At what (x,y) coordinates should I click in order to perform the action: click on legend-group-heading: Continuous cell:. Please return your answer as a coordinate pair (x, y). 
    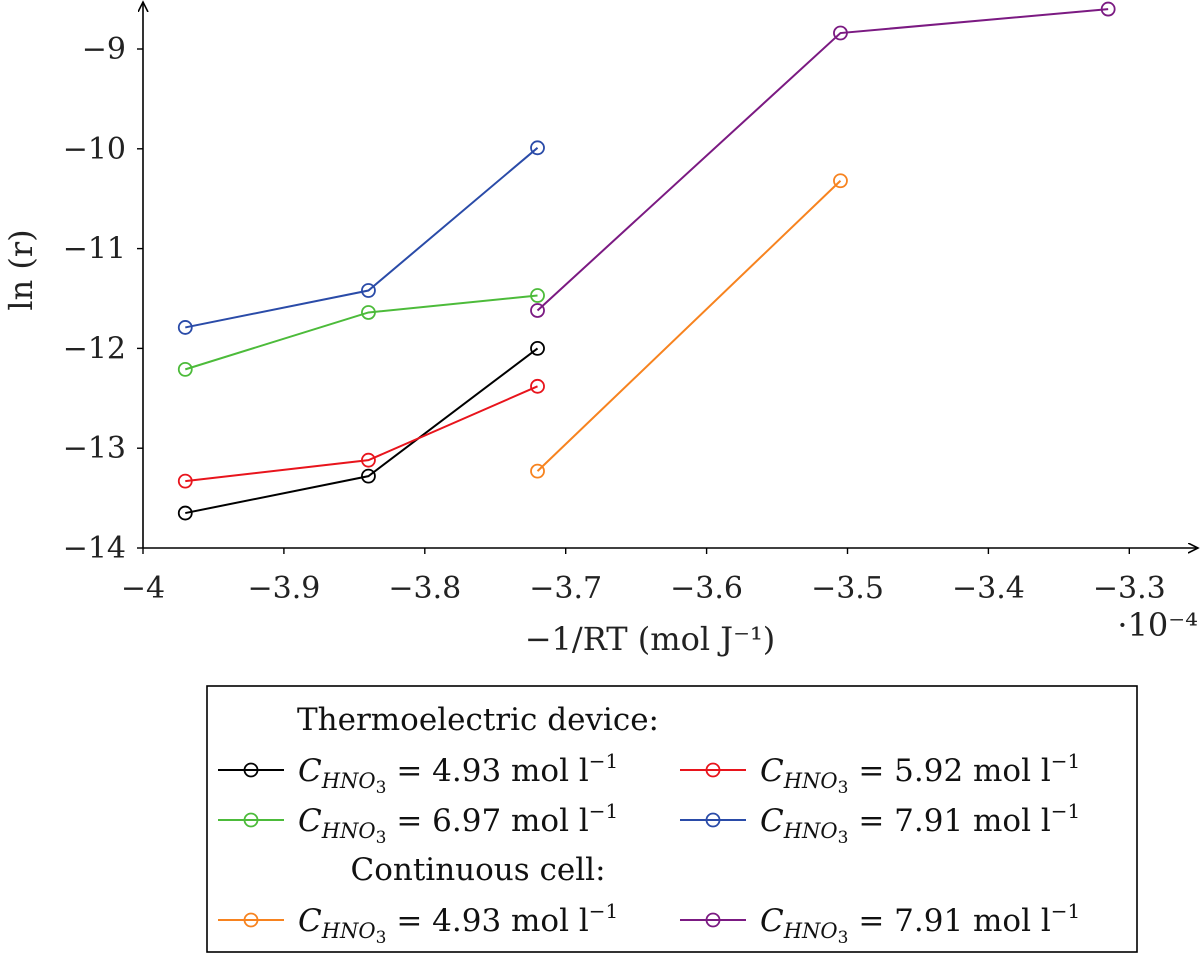
    Looking at the image, I should click on (477, 870).